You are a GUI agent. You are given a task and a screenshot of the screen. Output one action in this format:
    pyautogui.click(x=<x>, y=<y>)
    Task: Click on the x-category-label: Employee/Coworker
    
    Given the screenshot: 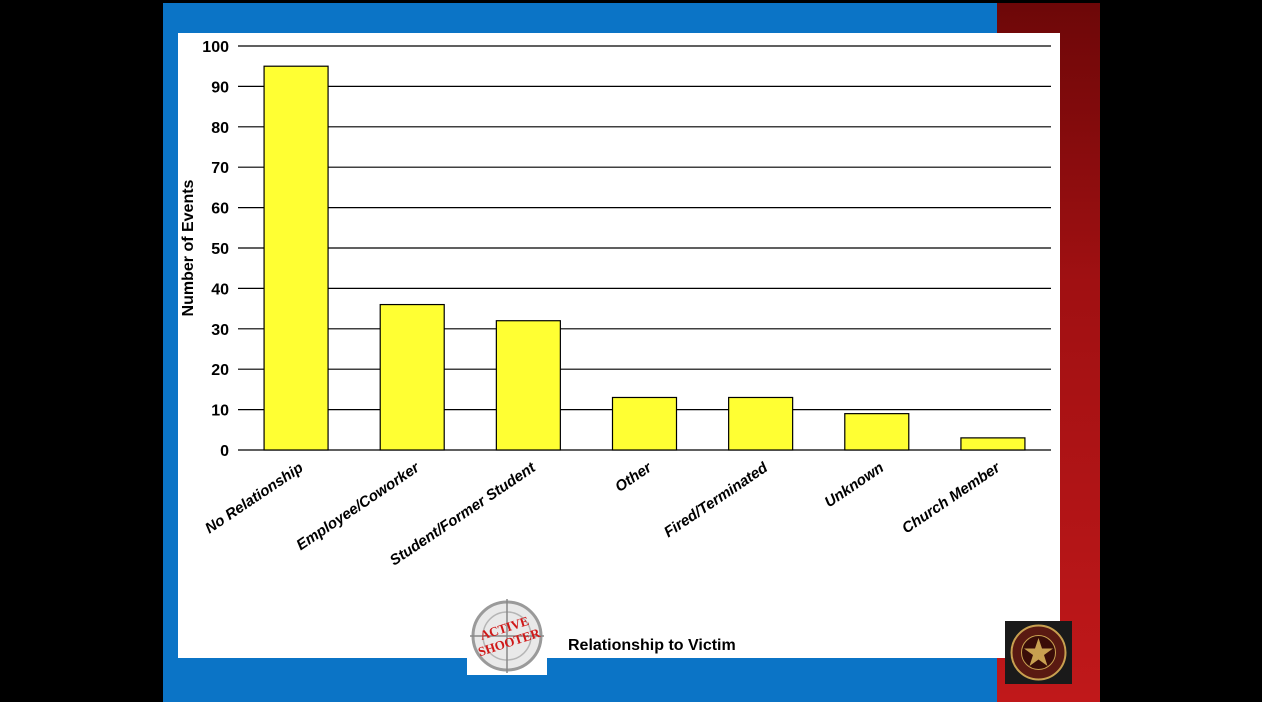 What is the action you would take?
    pyautogui.click(x=358, y=506)
    